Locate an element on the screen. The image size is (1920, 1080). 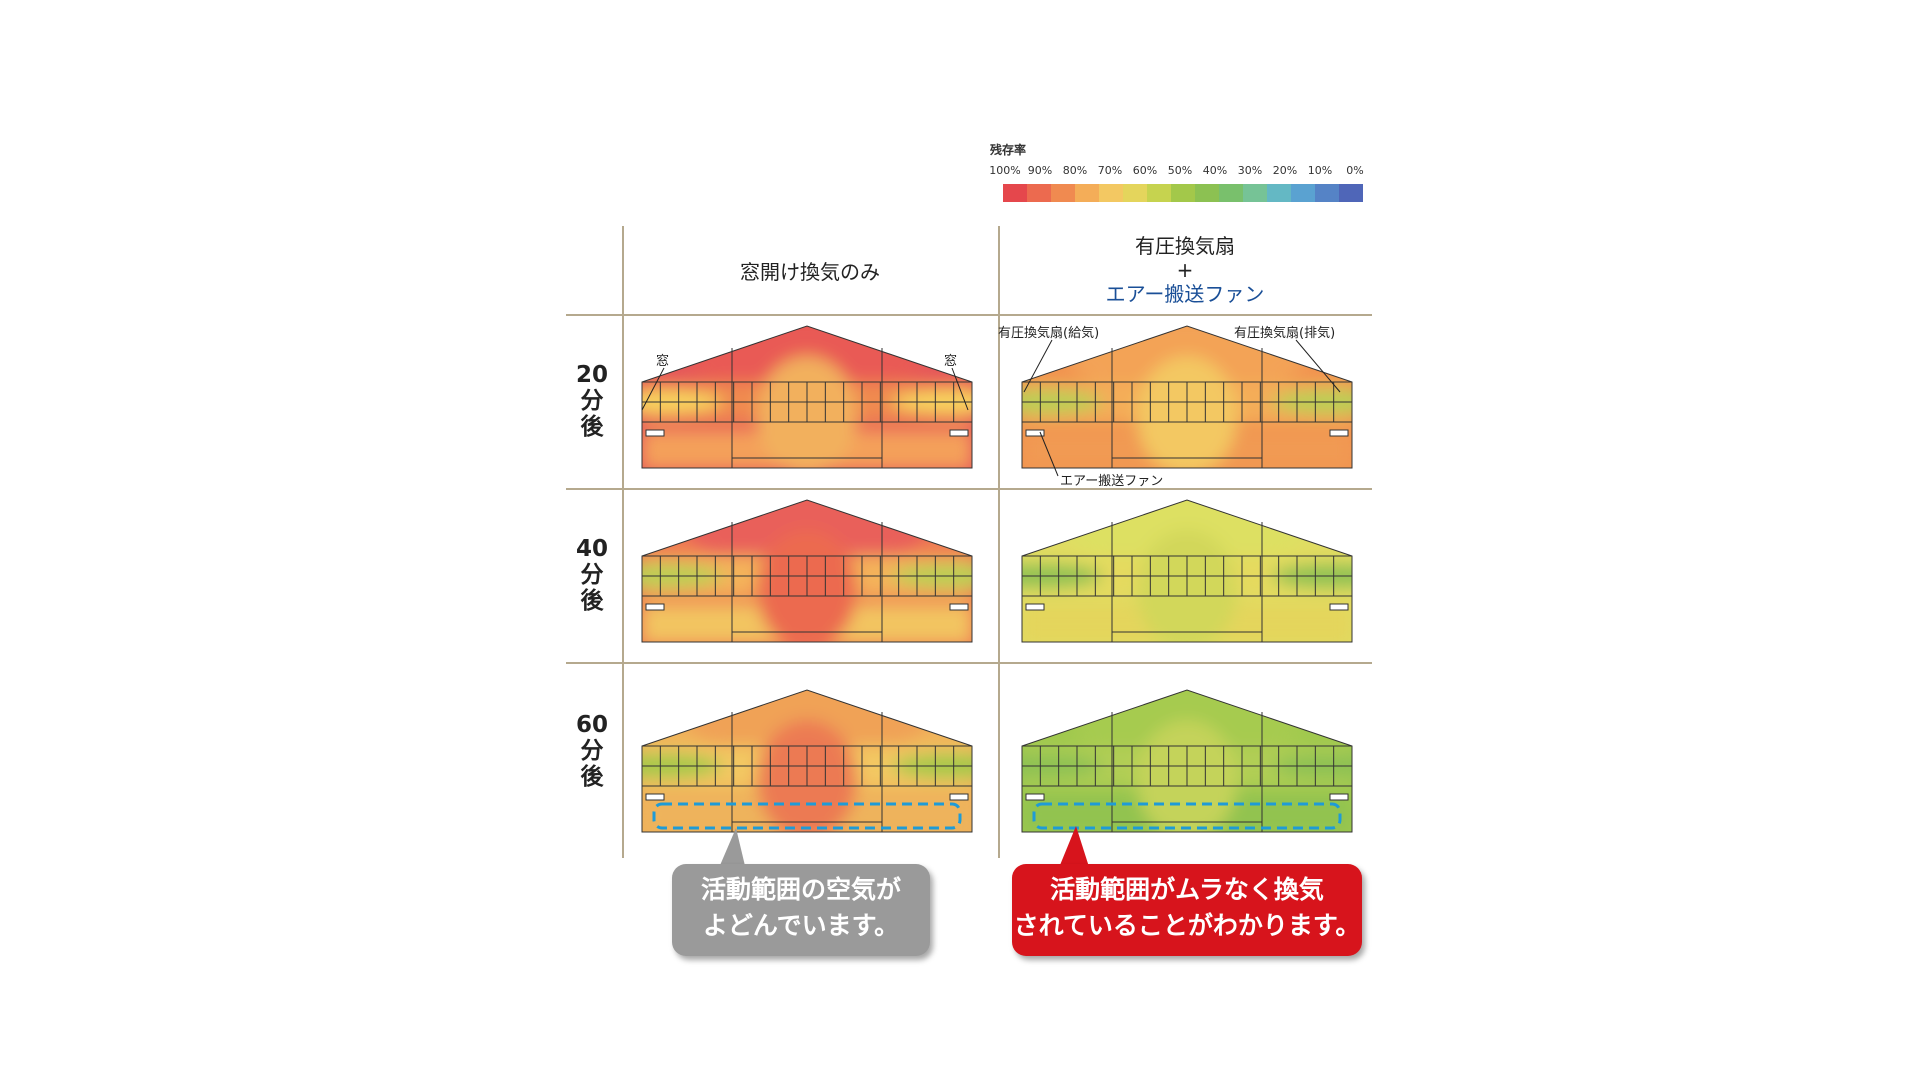
callout-even-ventilation: 活動範囲がムラなく換気 されていることがわかります。 is located at coordinates (1187, 910).